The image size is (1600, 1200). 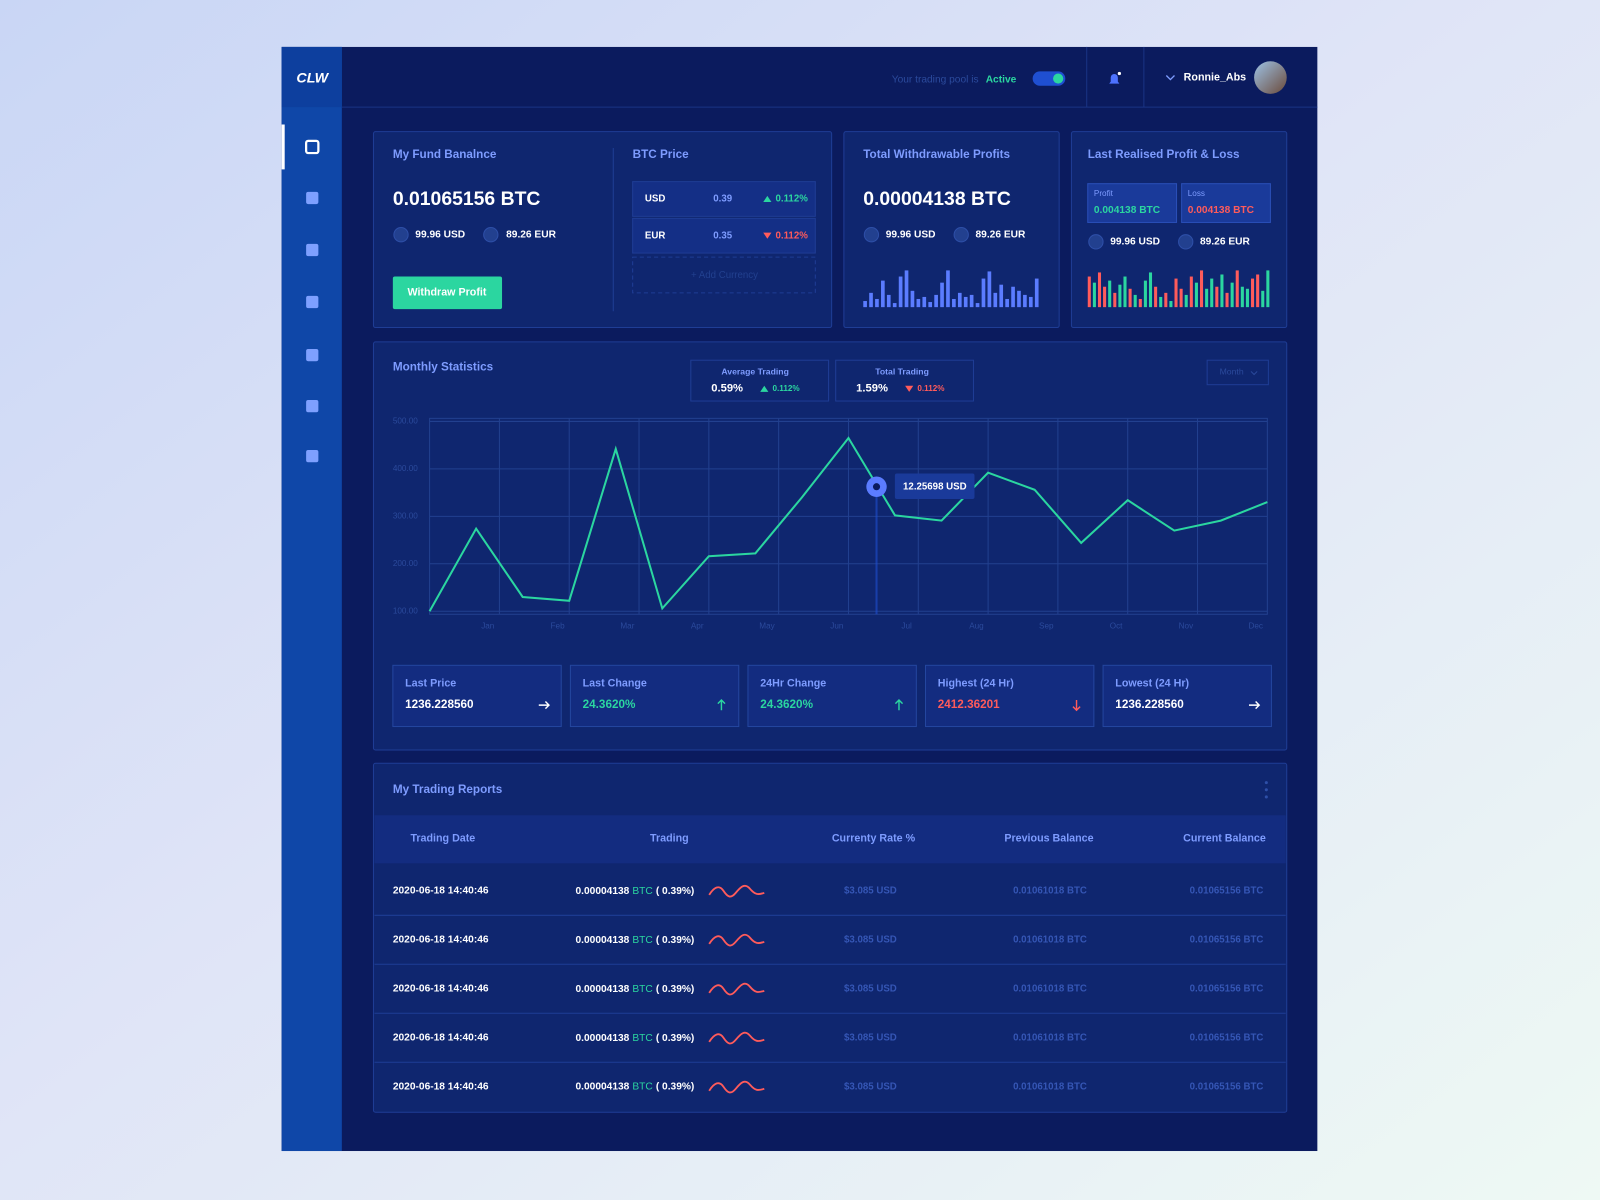 What do you see at coordinates (1001, 79) in the screenshot?
I see `pool-status: Active` at bounding box center [1001, 79].